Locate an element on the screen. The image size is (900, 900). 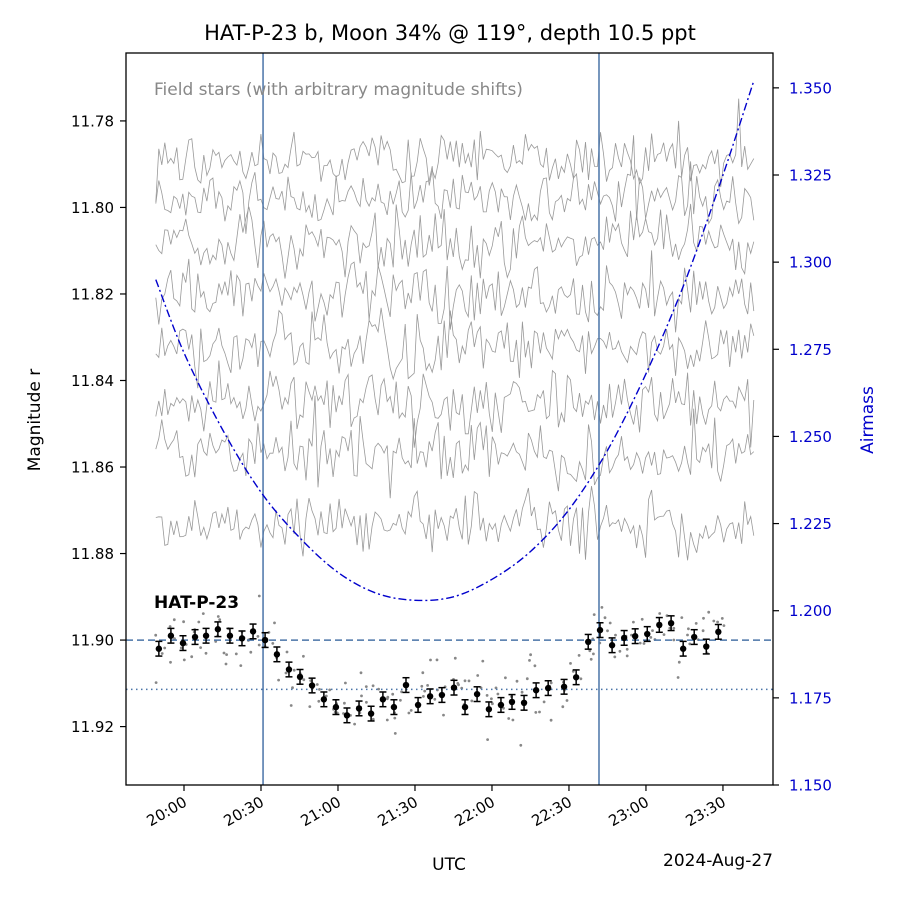
y2-tick-label: 1.300 is located at coordinates (810, 263).